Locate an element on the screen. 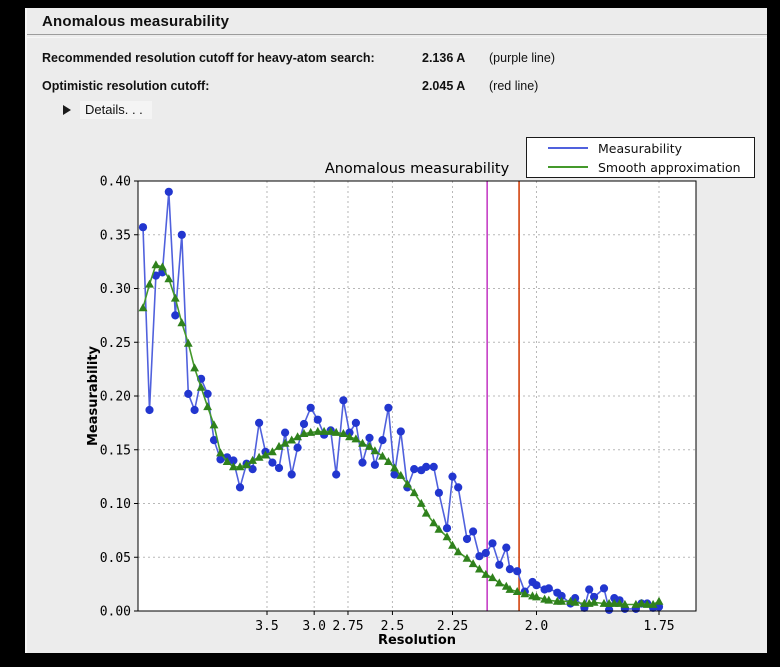 The image size is (780, 667). svg-text: 0.25 is located at coordinates (115, 343).